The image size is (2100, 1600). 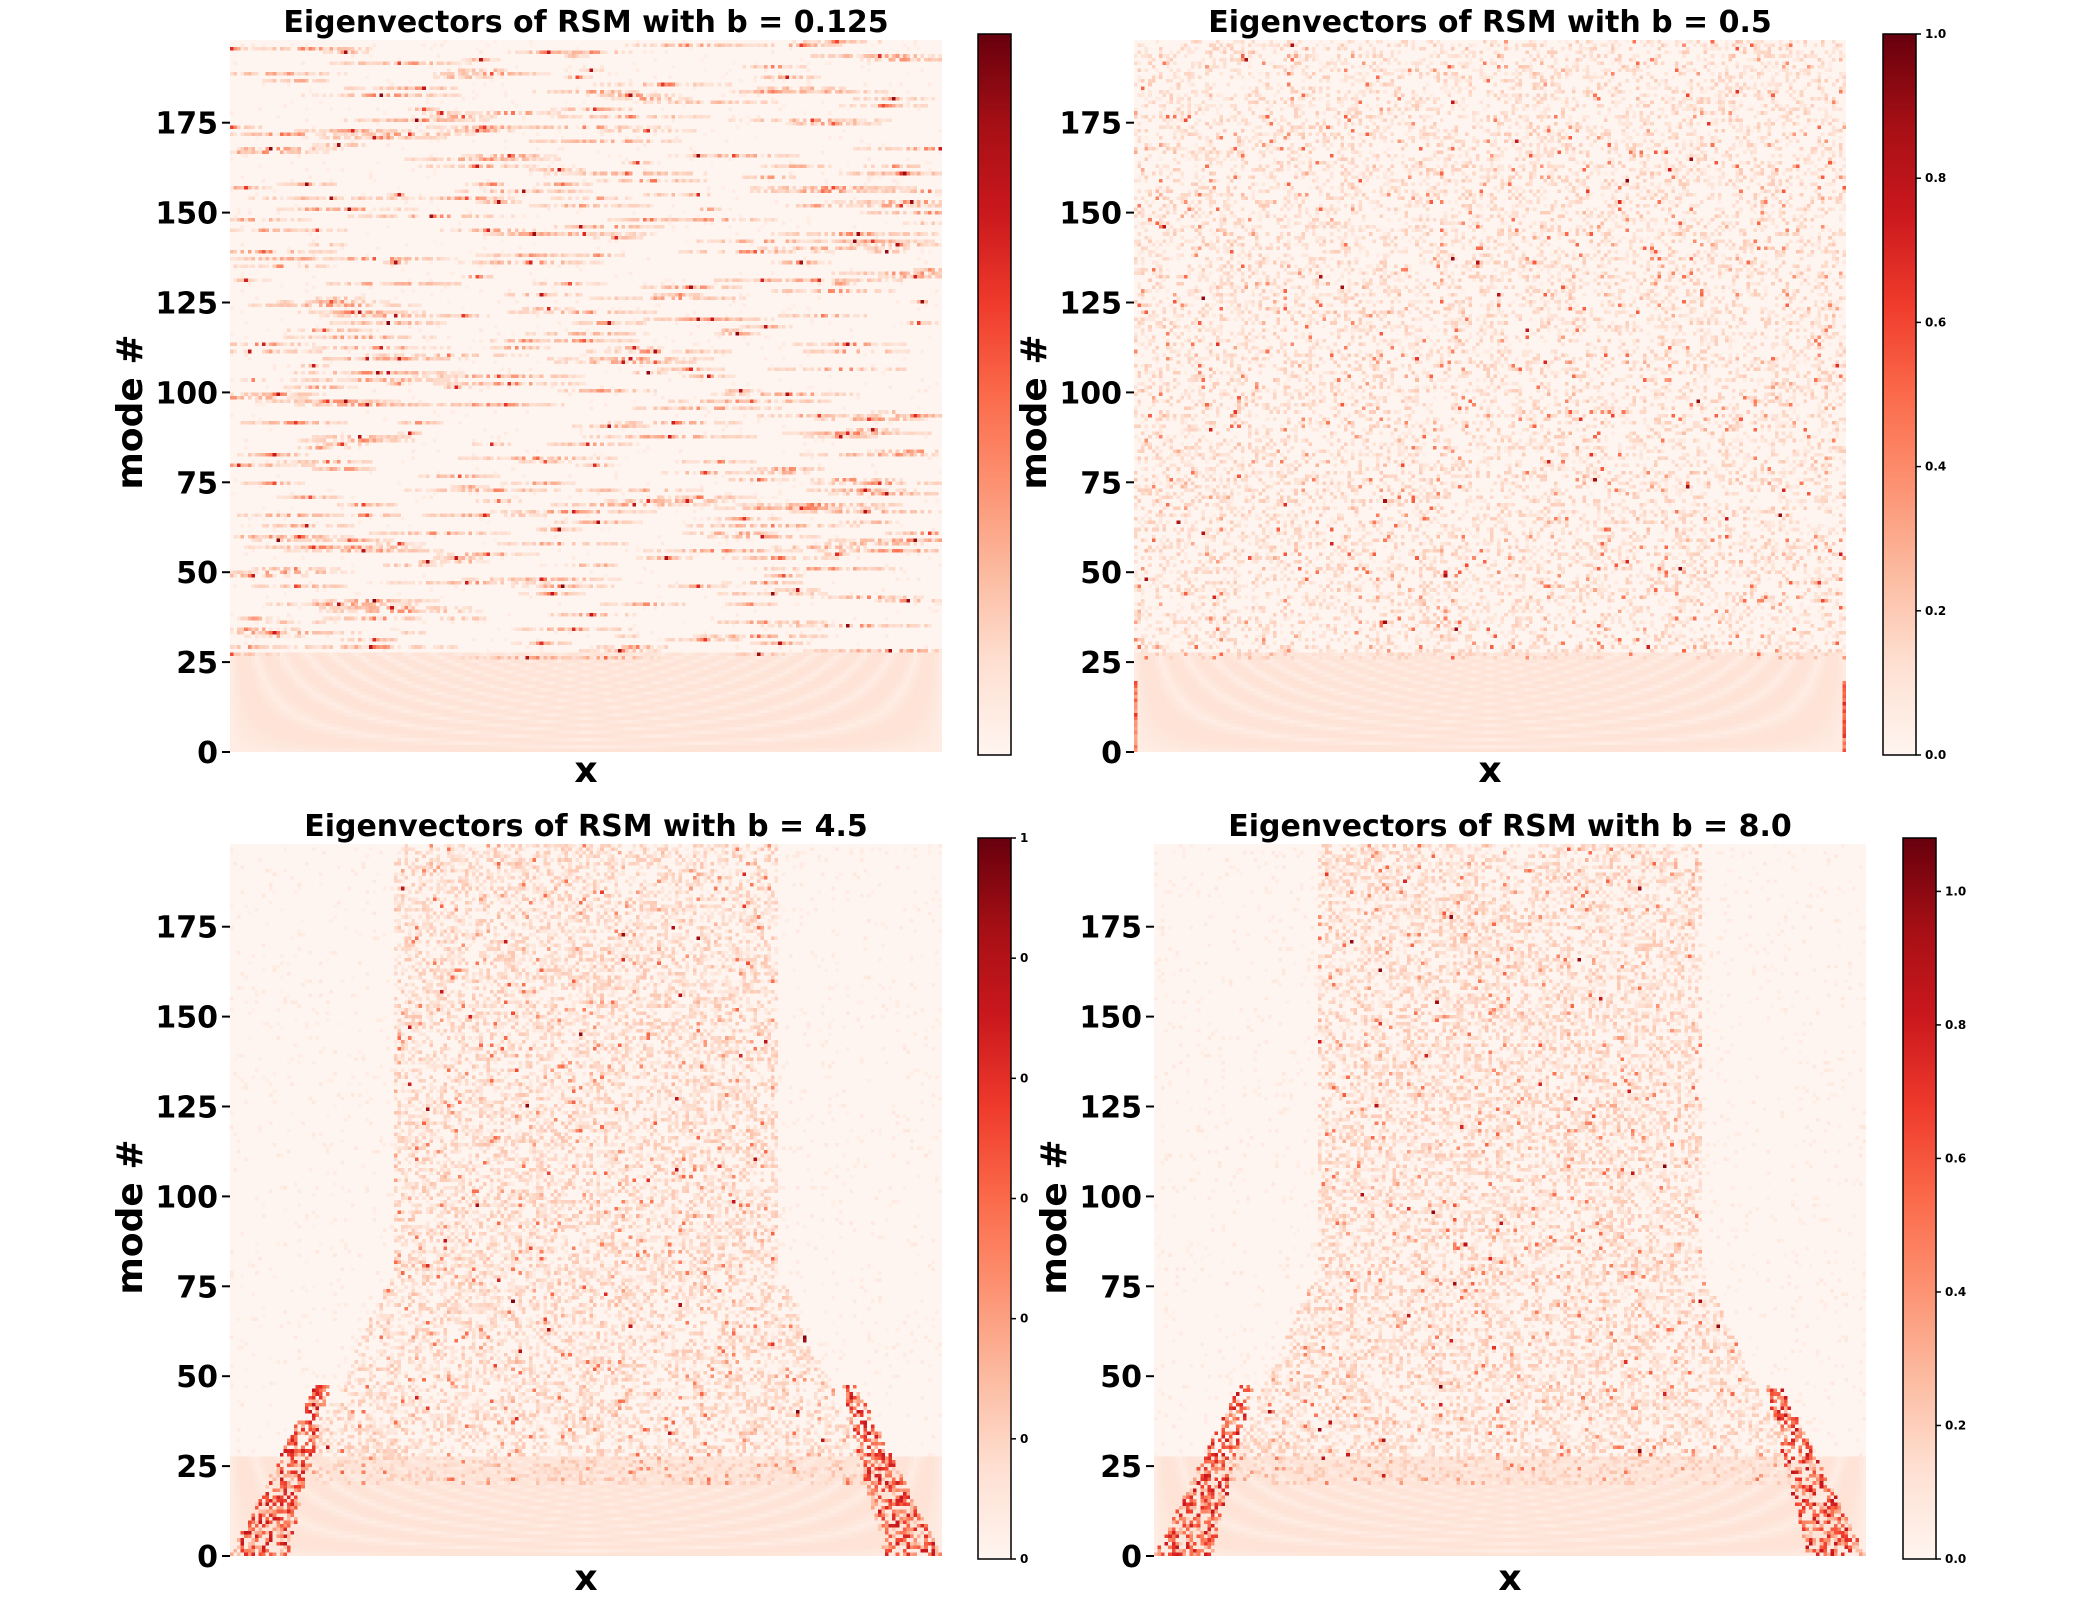 I want to click on panel-title: Eigenvectors of RSM with b = 4.5, so click(x=586, y=826).